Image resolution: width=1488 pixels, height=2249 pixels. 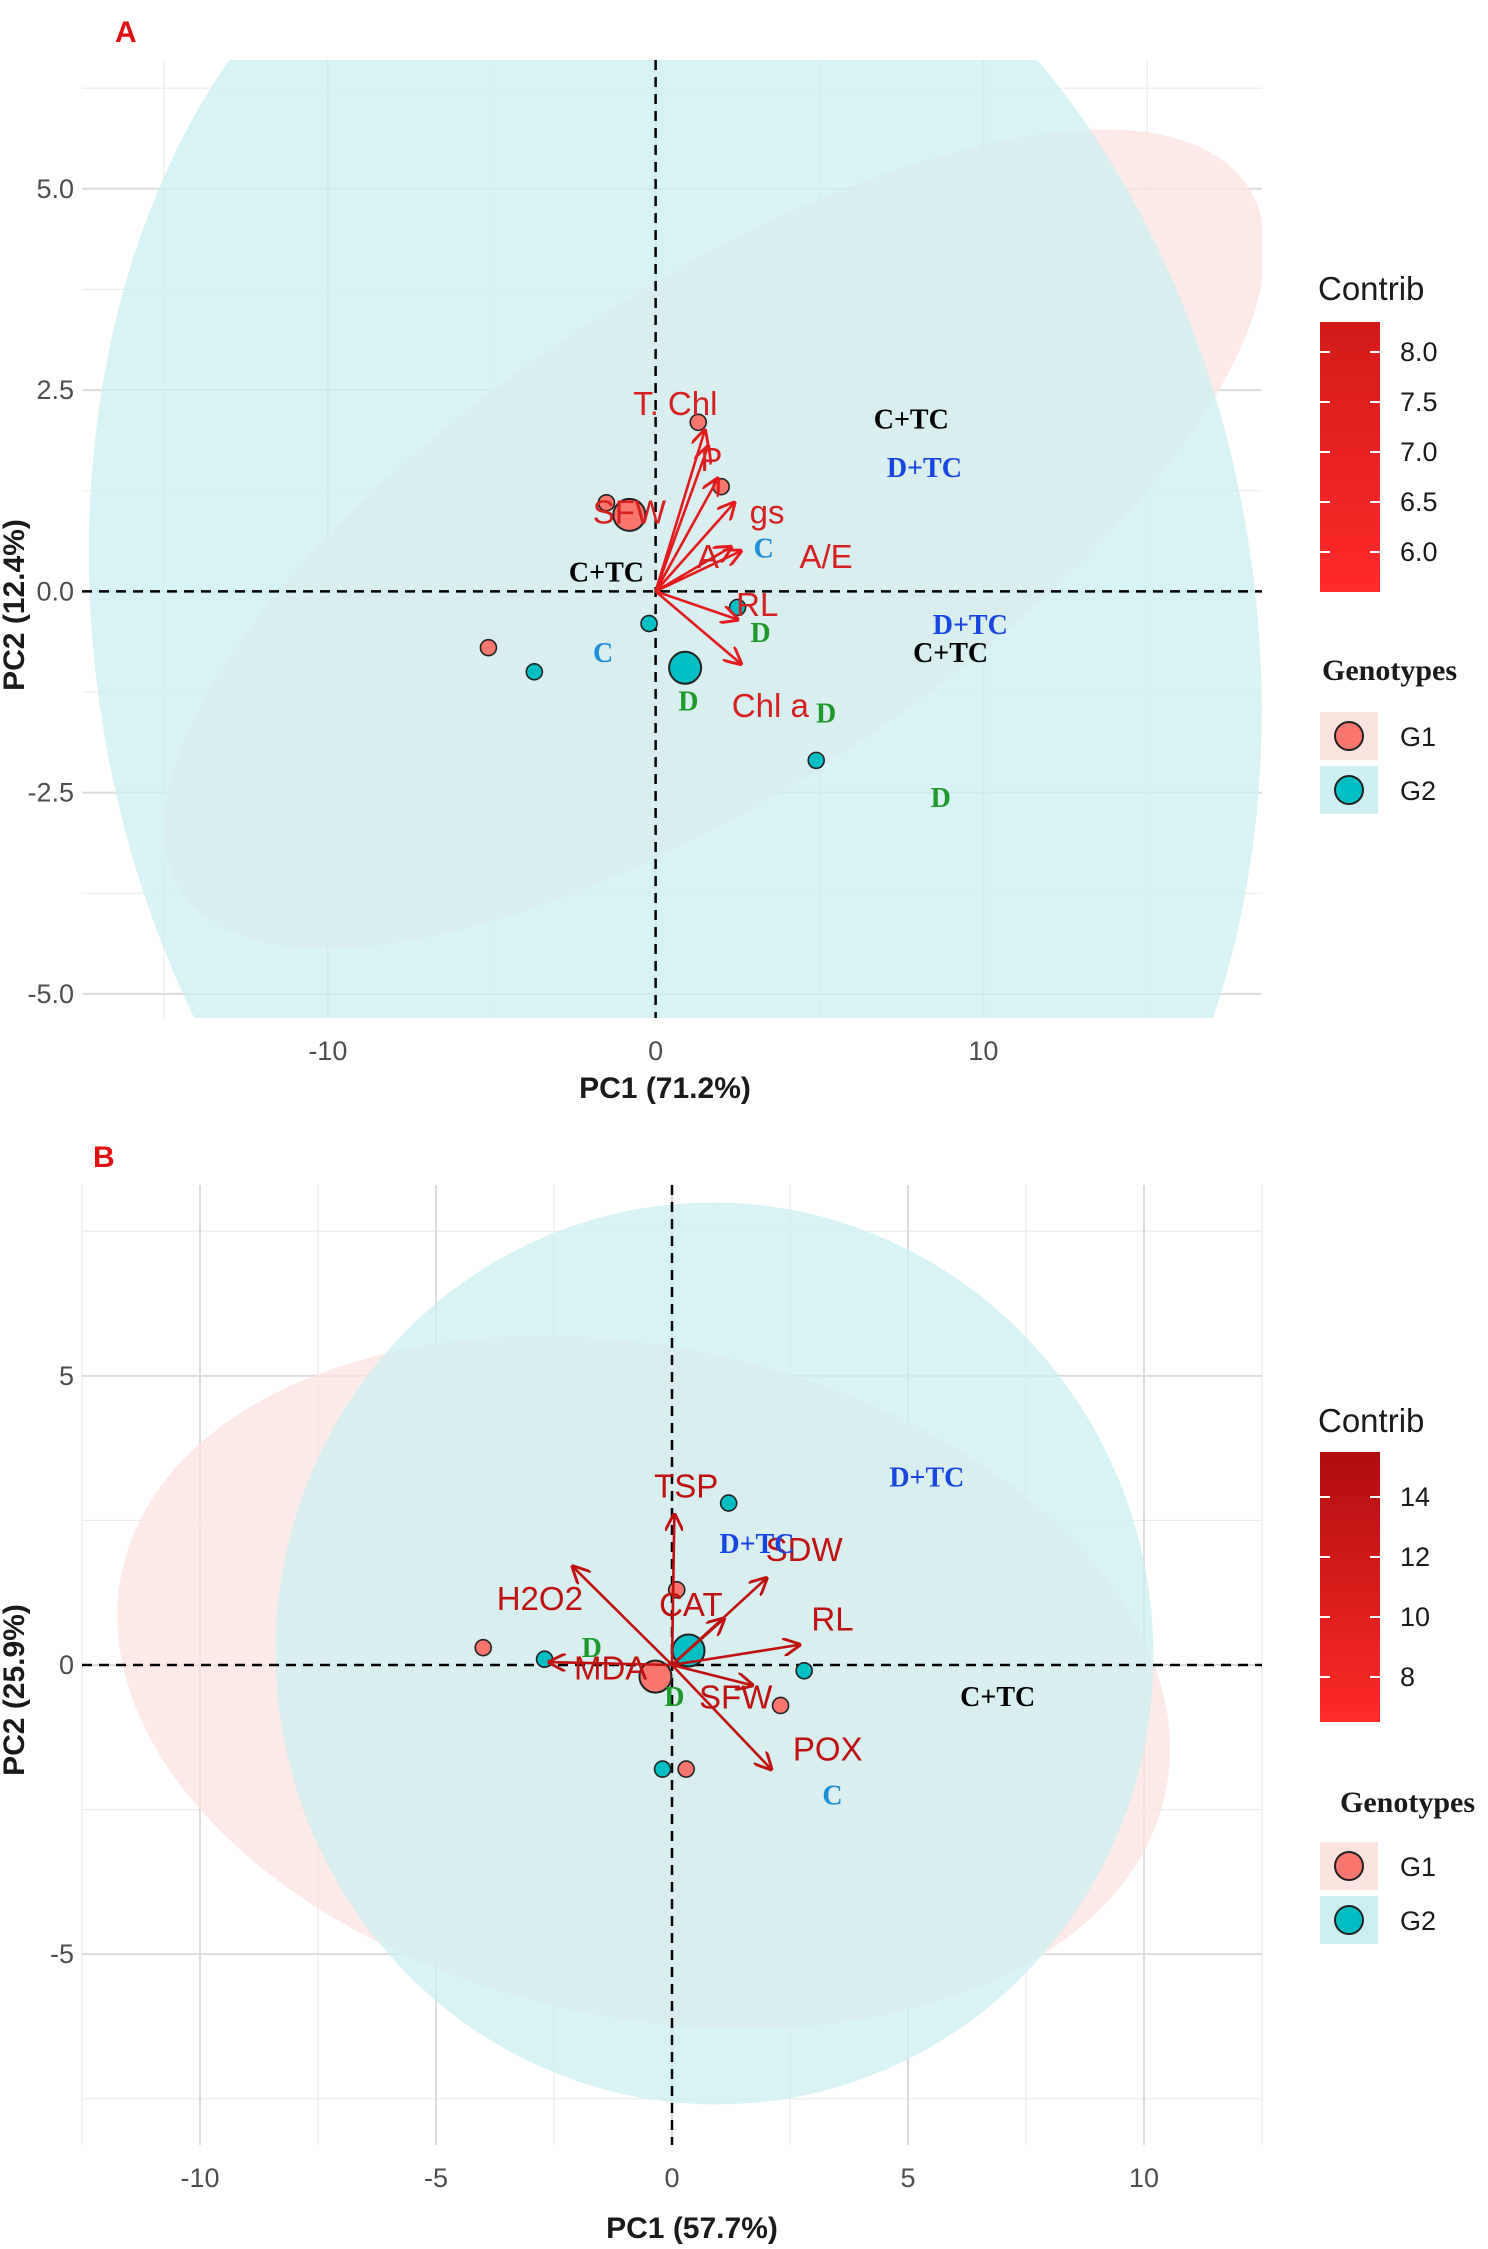 What do you see at coordinates (1419, 352) in the screenshot?
I see `panel-a-colorbar-tick-label: 8.0` at bounding box center [1419, 352].